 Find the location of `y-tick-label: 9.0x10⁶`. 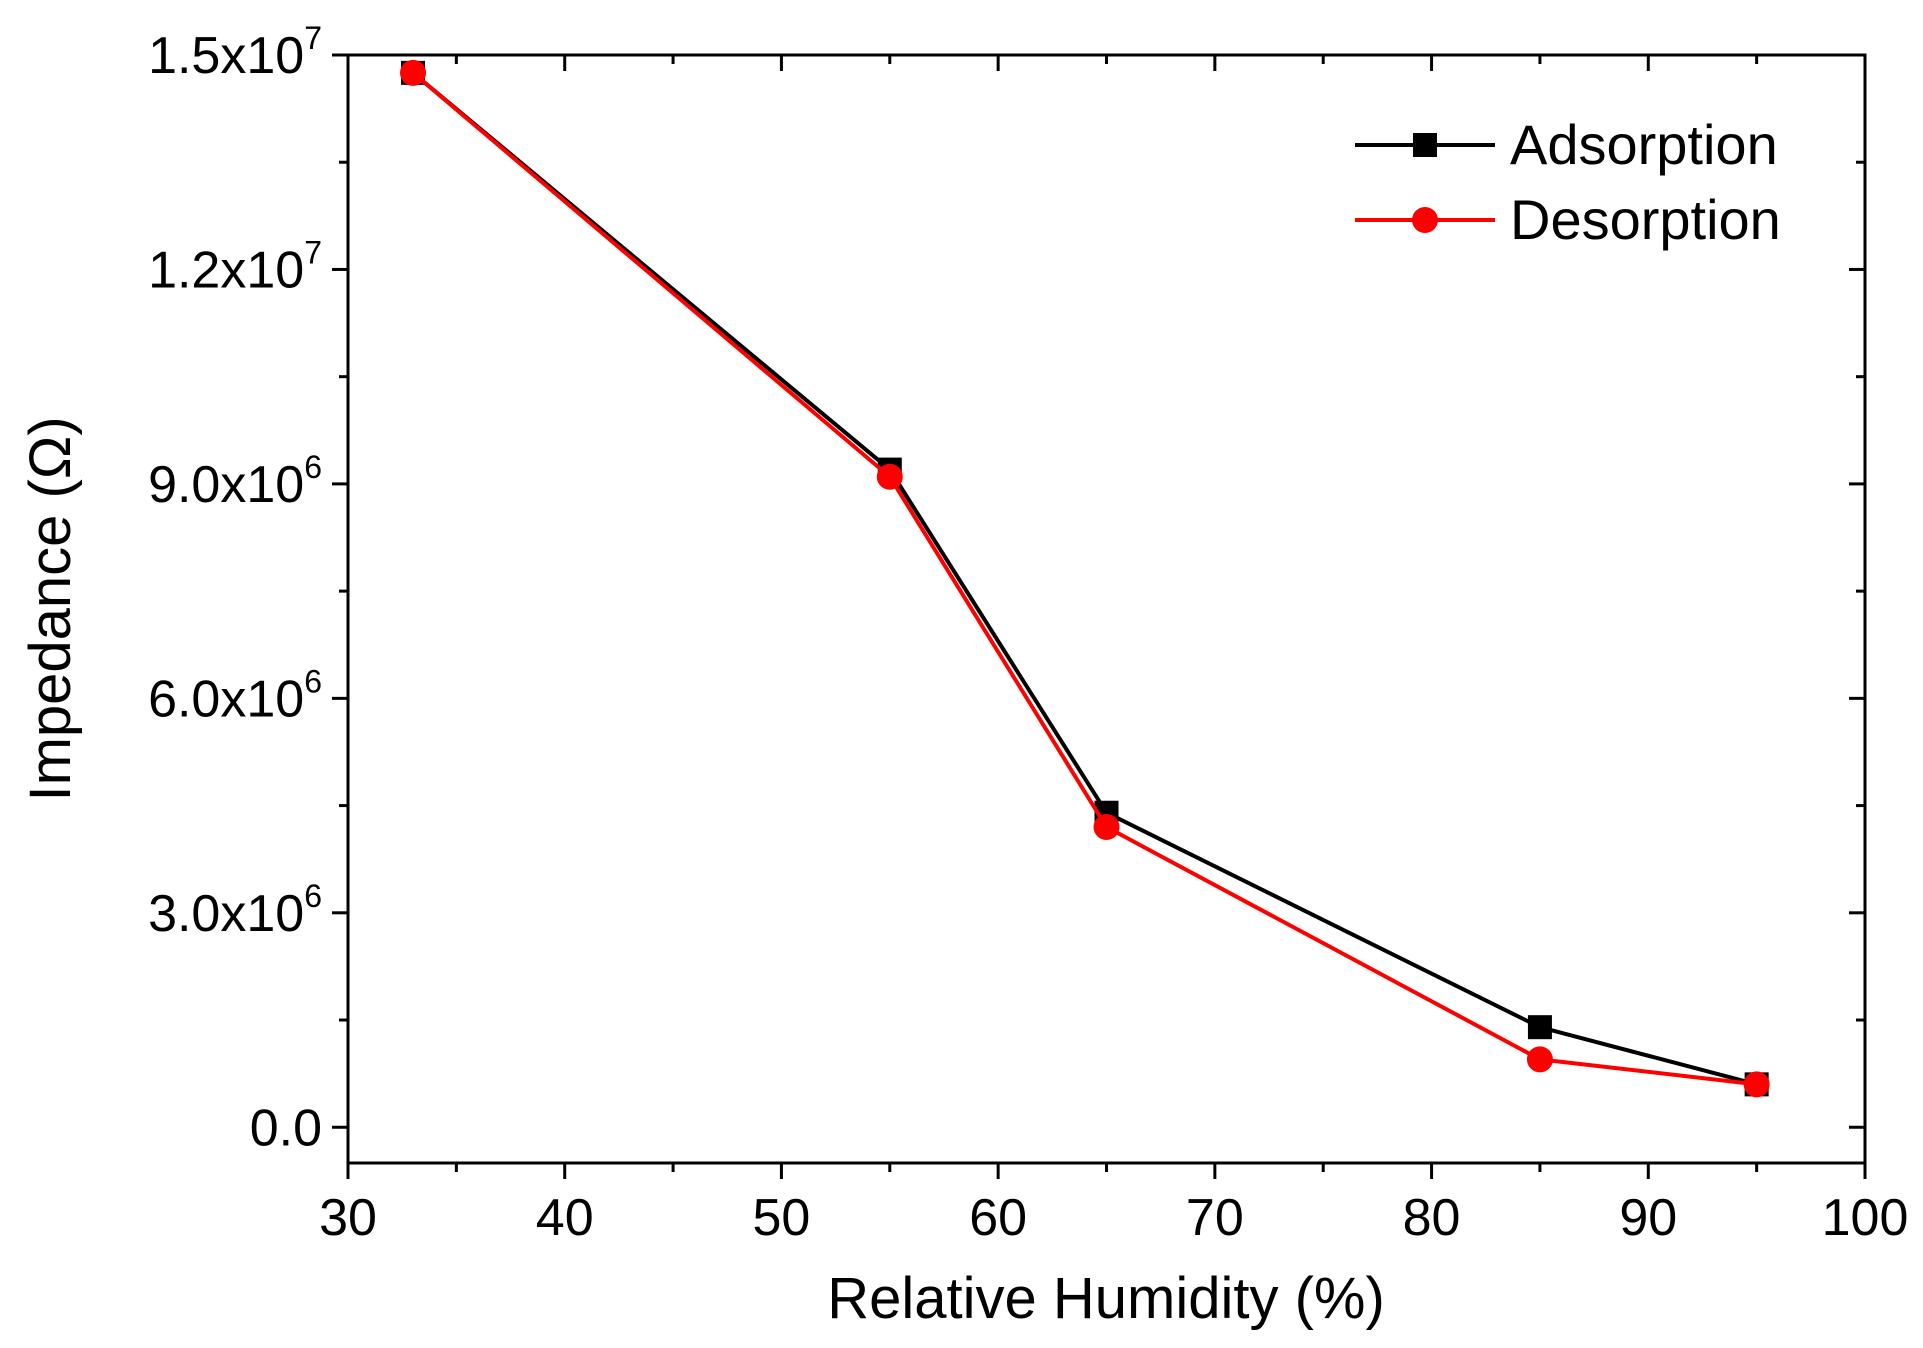

y-tick-label: 9.0x10⁶ is located at coordinates (235, 481).